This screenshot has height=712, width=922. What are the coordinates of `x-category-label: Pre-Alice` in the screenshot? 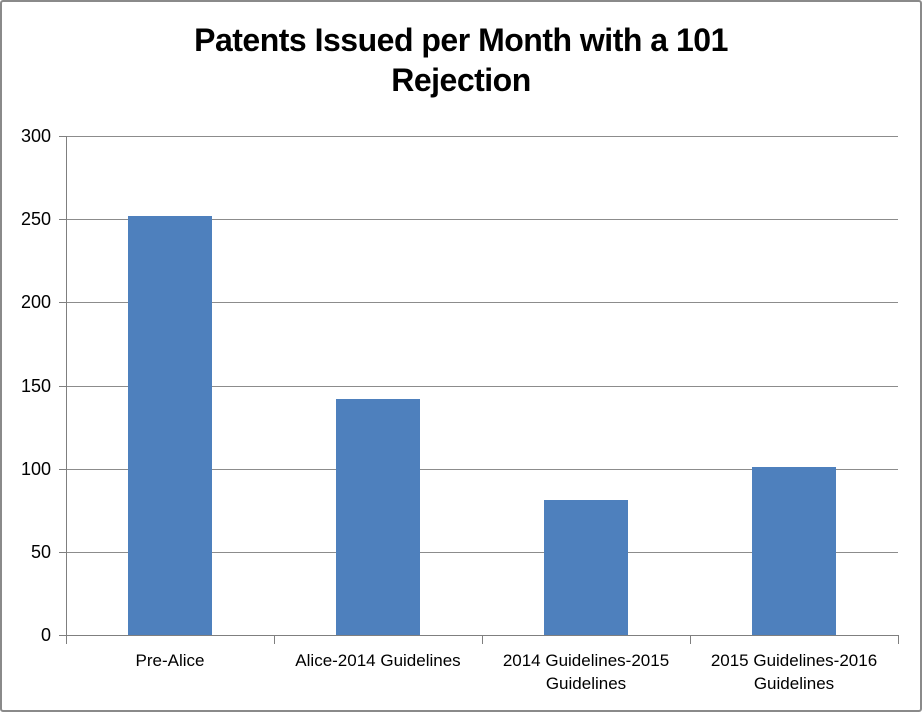 It's located at (170, 660).